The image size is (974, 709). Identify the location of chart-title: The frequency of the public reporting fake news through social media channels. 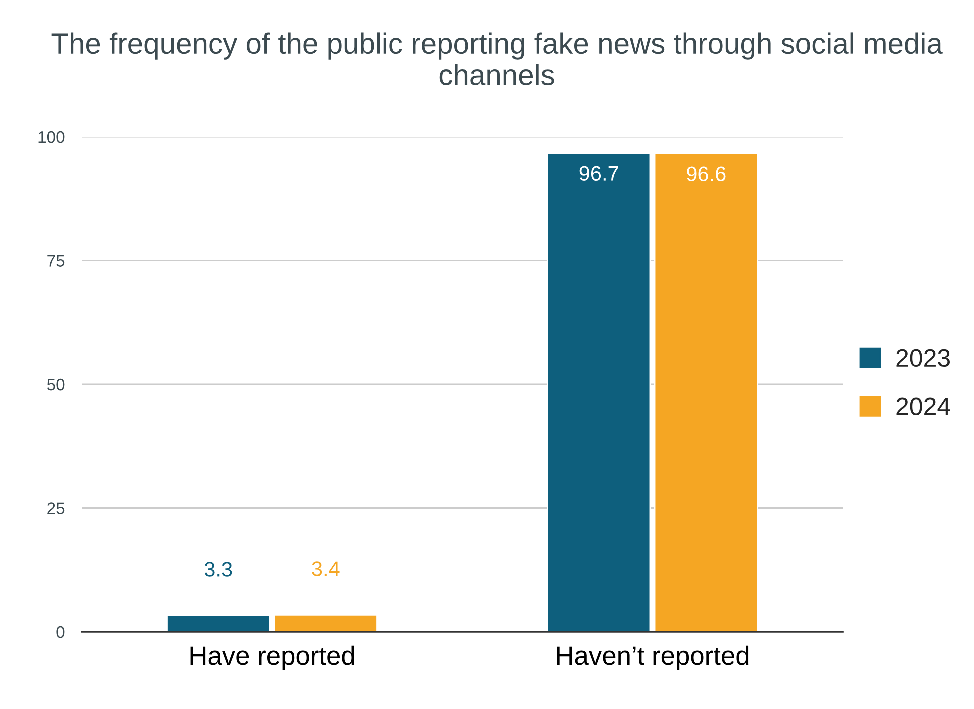
(497, 59).